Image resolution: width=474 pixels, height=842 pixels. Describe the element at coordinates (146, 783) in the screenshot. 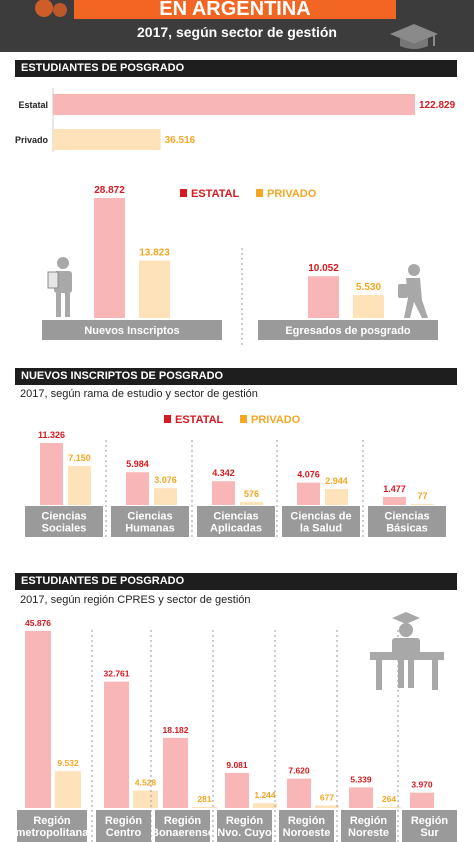

I see `value-label: 4.528` at that location.